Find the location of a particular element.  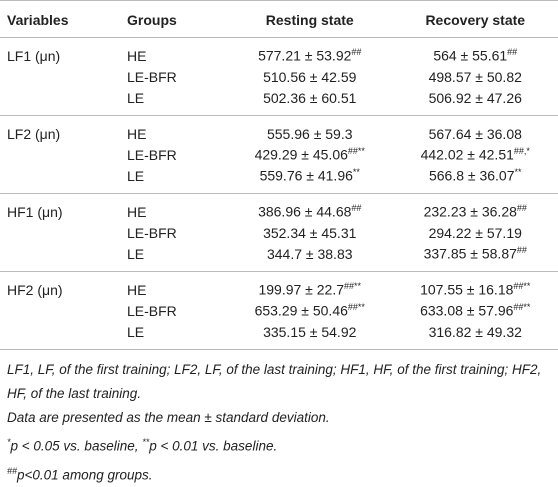

resting-cell: 344.7 ± 38.83 is located at coordinates (310, 257).